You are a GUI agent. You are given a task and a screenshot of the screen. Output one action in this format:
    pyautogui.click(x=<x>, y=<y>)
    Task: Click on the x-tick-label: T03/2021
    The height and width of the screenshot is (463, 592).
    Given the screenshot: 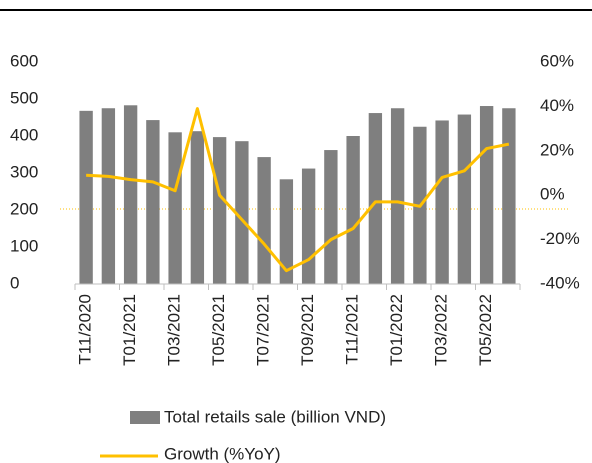 What is the action you would take?
    pyautogui.click(x=174, y=330)
    